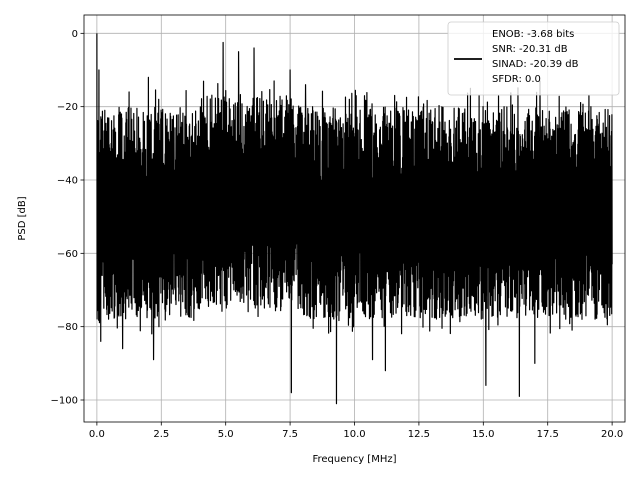  Describe the element at coordinates (548, 434) in the screenshot. I see `x-tick-label: 17.5` at that location.